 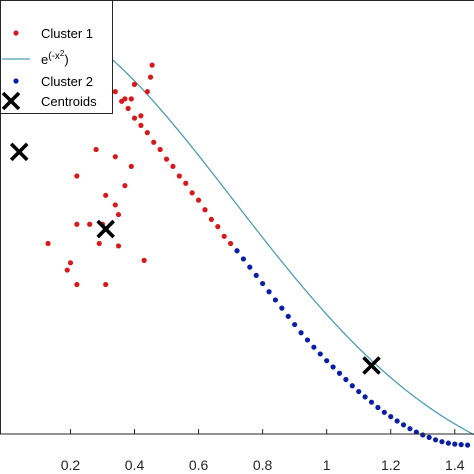 I want to click on x-tick-label: 0.2, so click(x=71, y=465).